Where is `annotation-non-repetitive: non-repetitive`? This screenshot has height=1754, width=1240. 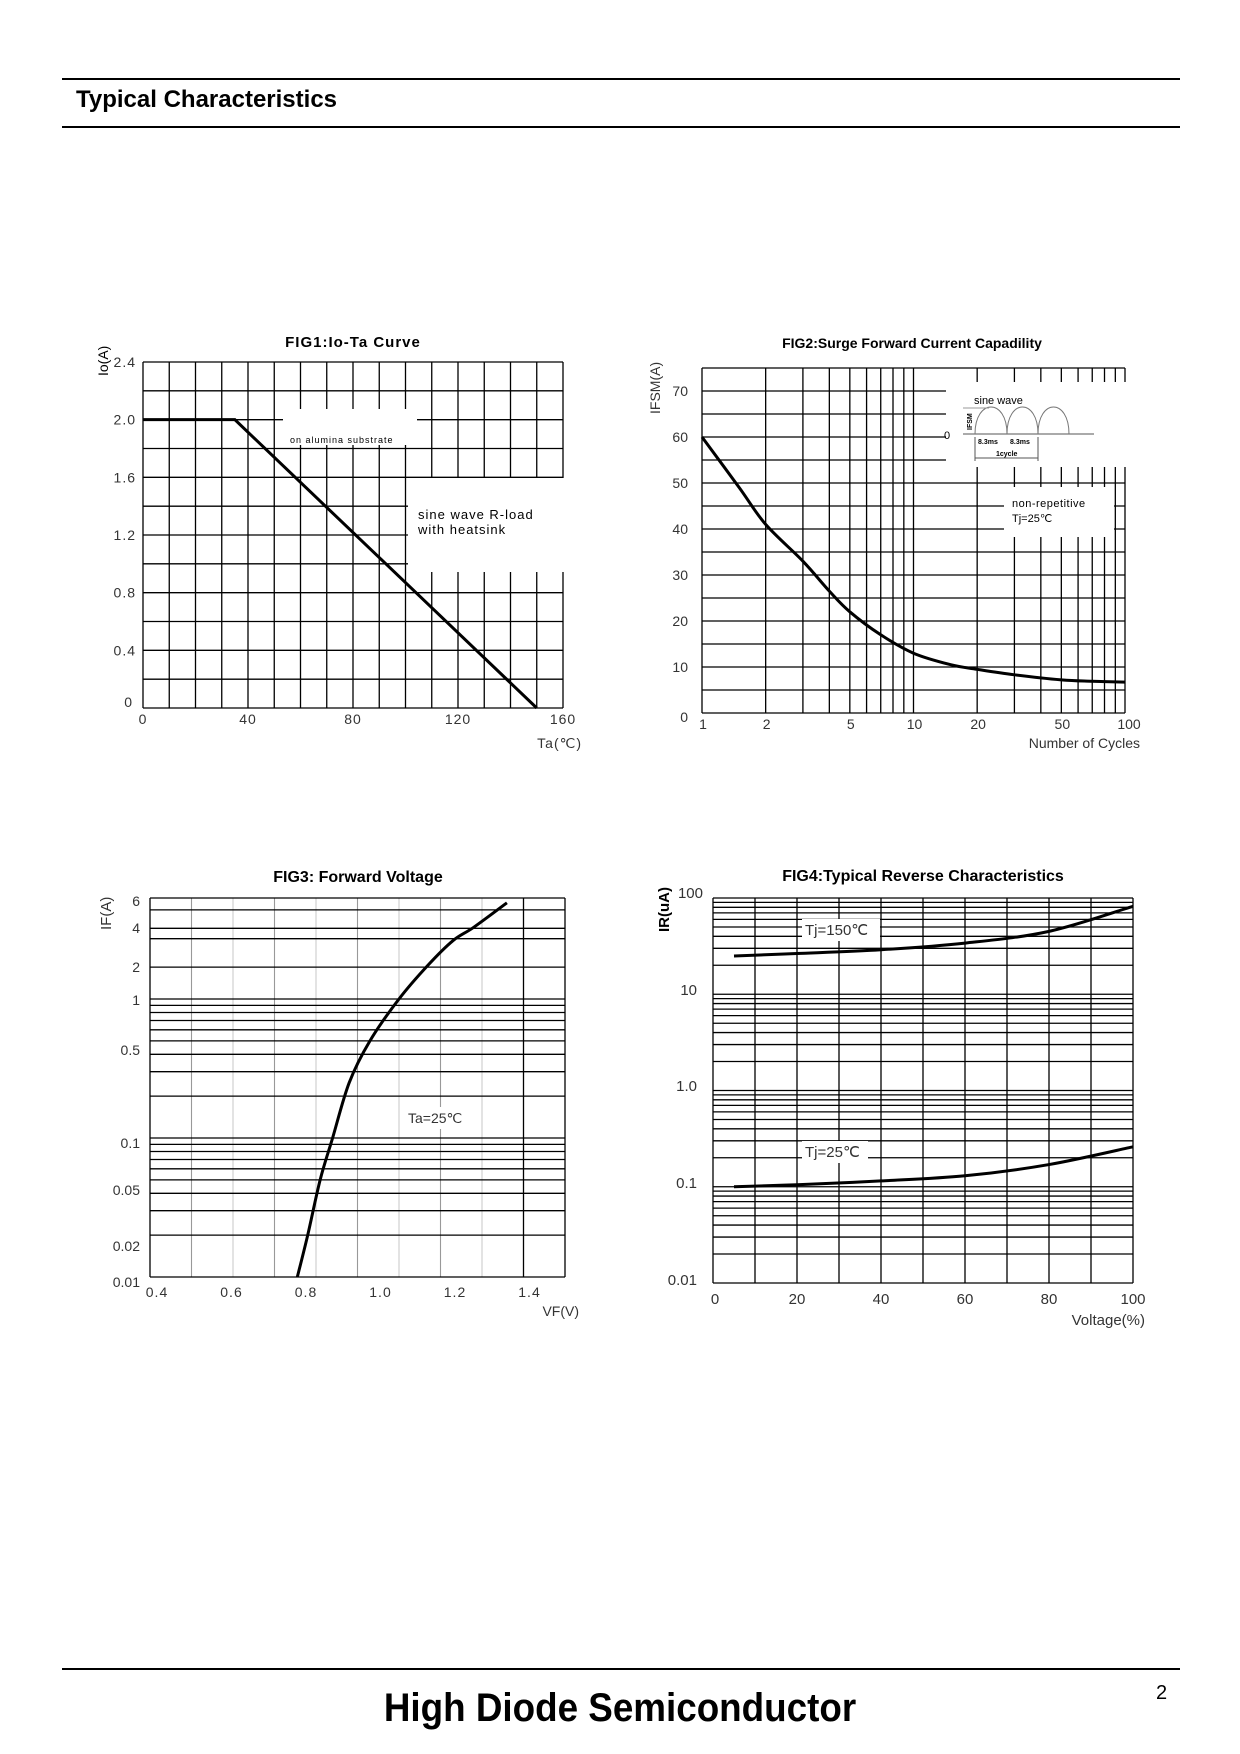 annotation-non-repetitive: non-repetitive is located at coordinates (1049, 504).